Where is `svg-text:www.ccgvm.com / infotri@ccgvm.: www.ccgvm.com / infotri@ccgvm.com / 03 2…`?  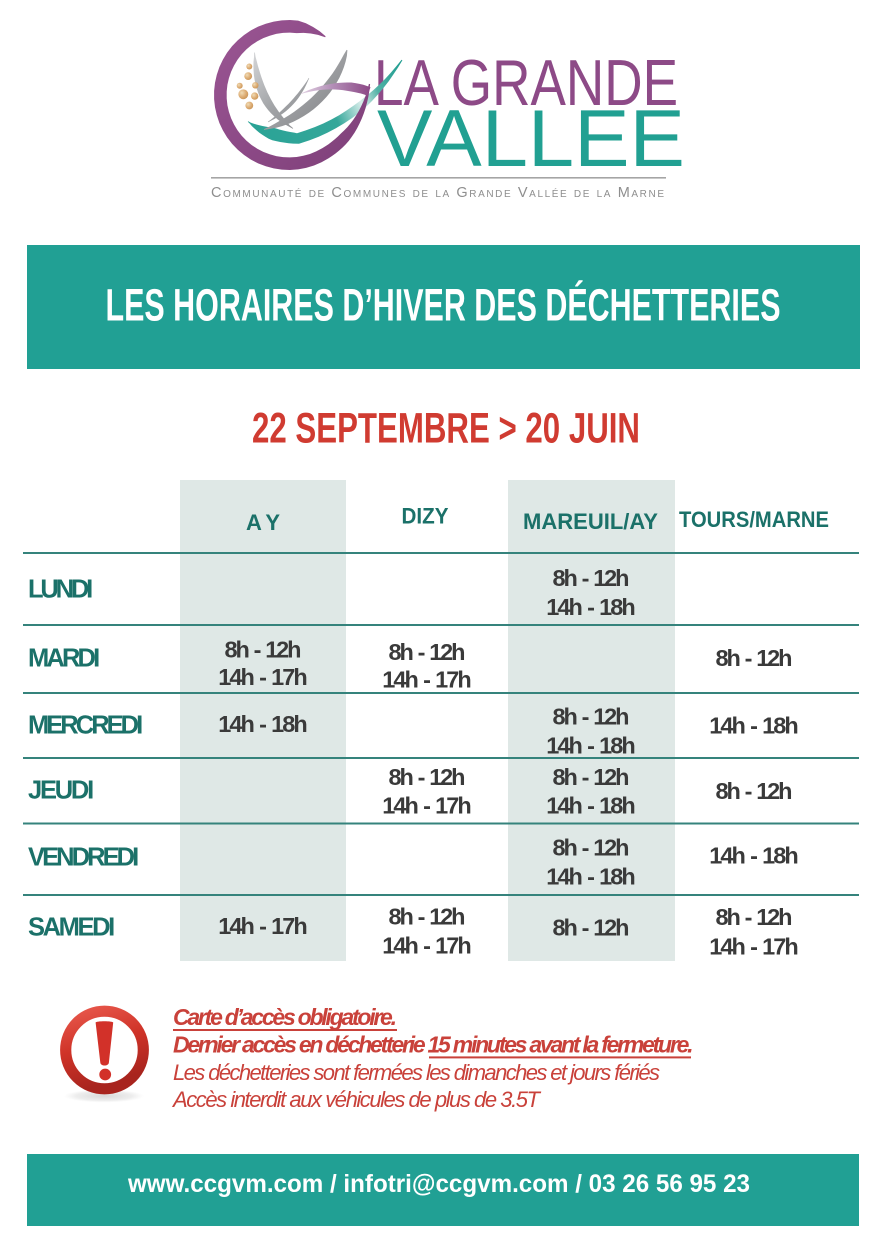 svg-text:www.ccgvm.com / infotri@ccgvm.: www.ccgvm.com / infotri@ccgvm.com / 03 2… is located at coordinates (438, 1184).